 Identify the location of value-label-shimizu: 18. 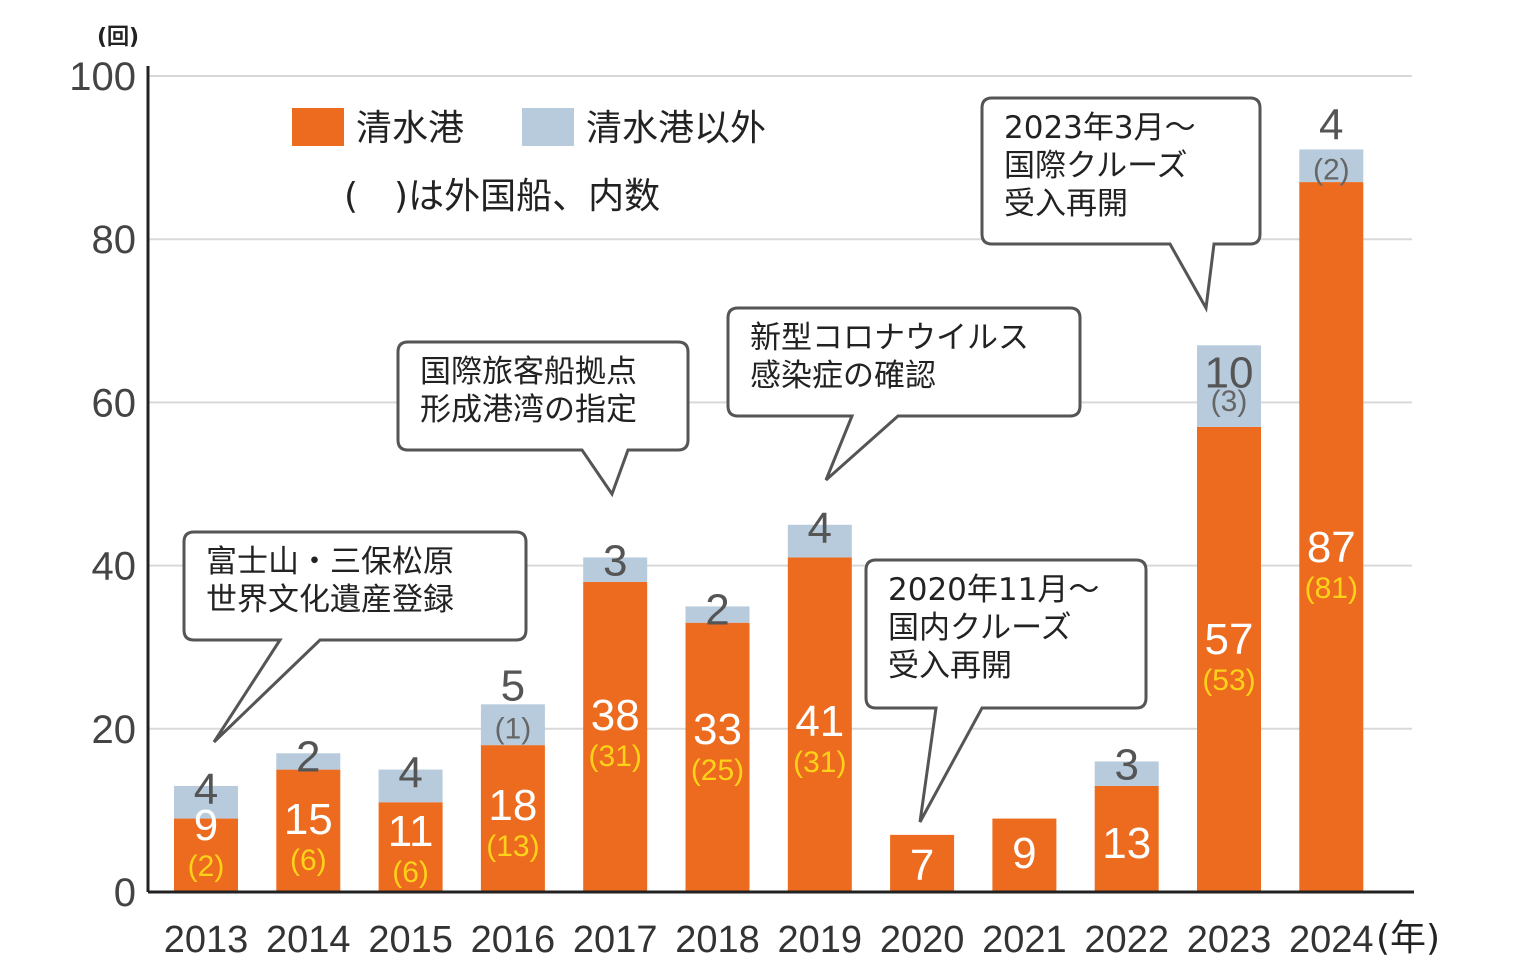
(512, 805).